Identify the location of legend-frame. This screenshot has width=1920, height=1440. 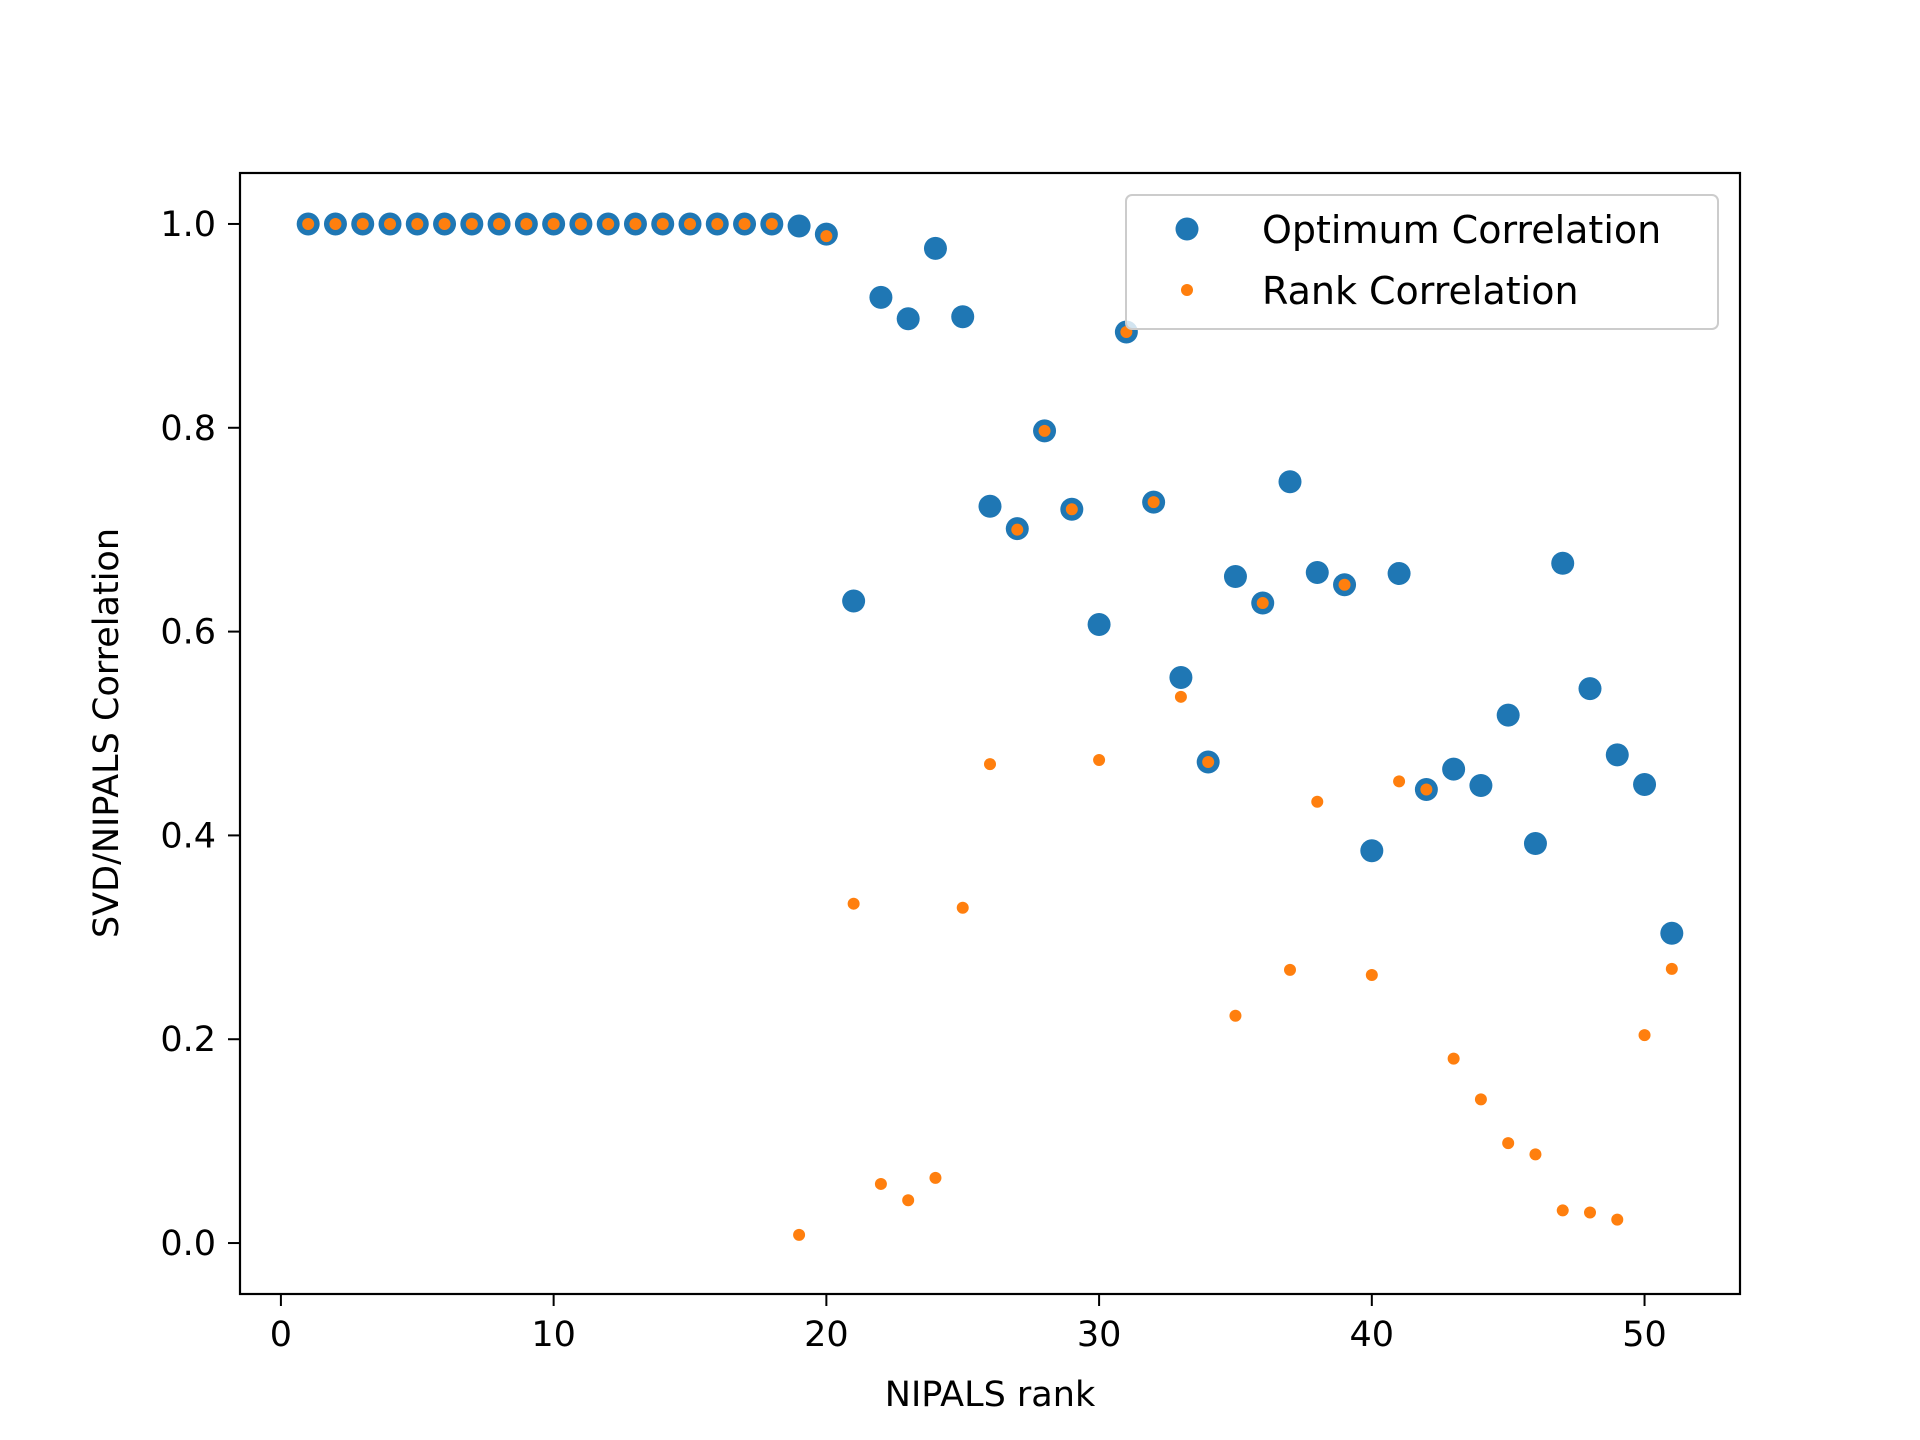
(1422, 262).